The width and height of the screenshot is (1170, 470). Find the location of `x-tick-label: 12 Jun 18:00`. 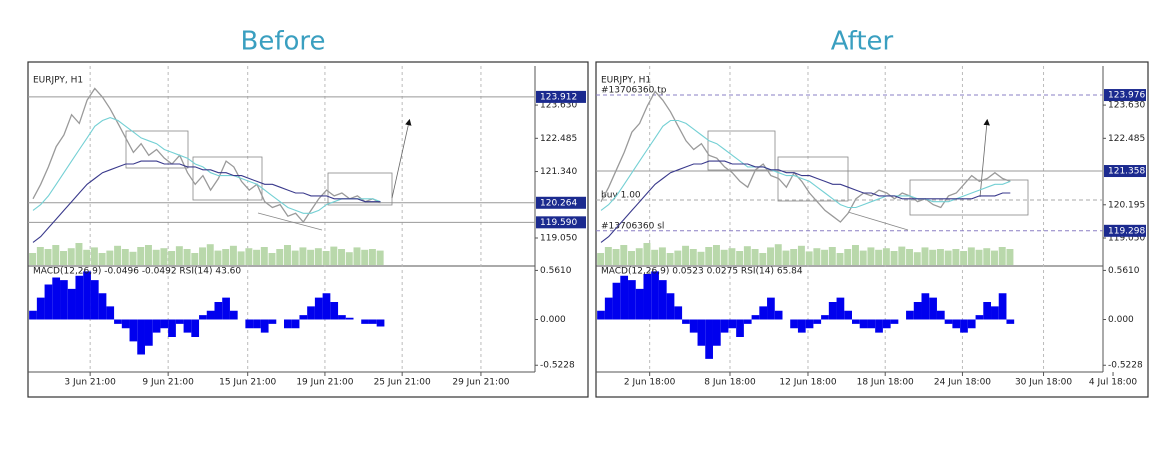

x-tick-label: 12 Jun 18:00 is located at coordinates (807, 383).